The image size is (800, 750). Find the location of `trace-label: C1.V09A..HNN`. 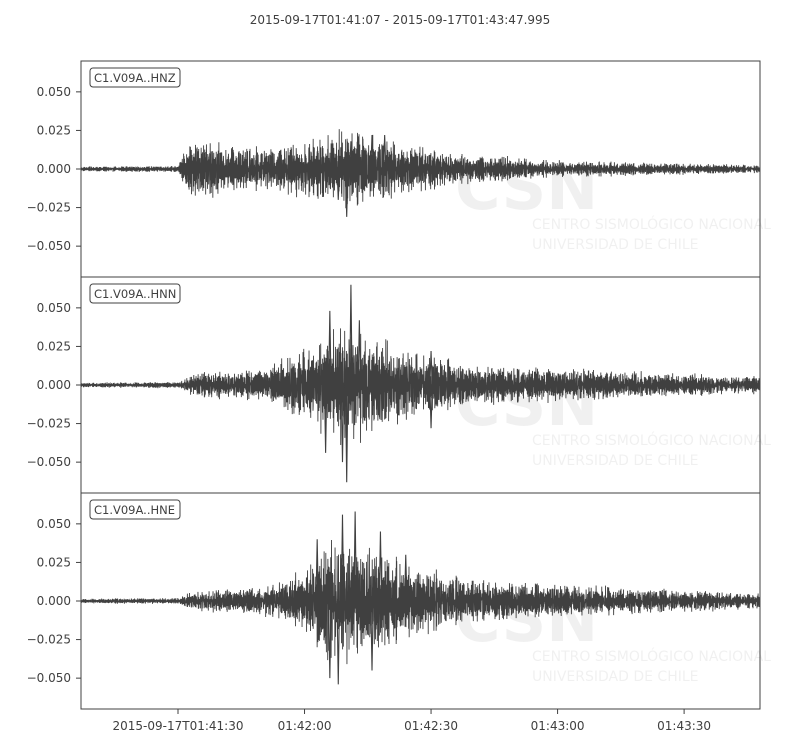

trace-label: C1.V09A..HNN is located at coordinates (135, 294).